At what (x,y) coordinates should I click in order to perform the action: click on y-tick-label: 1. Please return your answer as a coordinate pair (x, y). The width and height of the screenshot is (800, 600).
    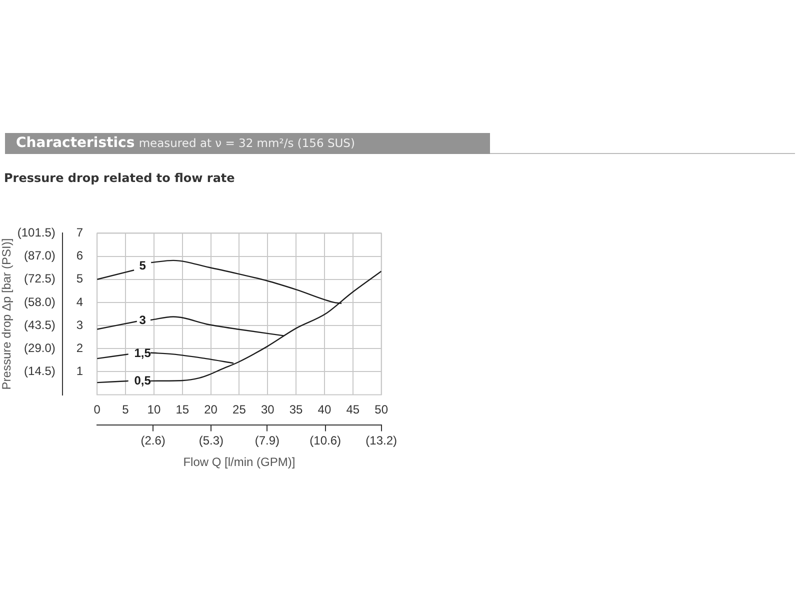
    Looking at the image, I should click on (80, 371).